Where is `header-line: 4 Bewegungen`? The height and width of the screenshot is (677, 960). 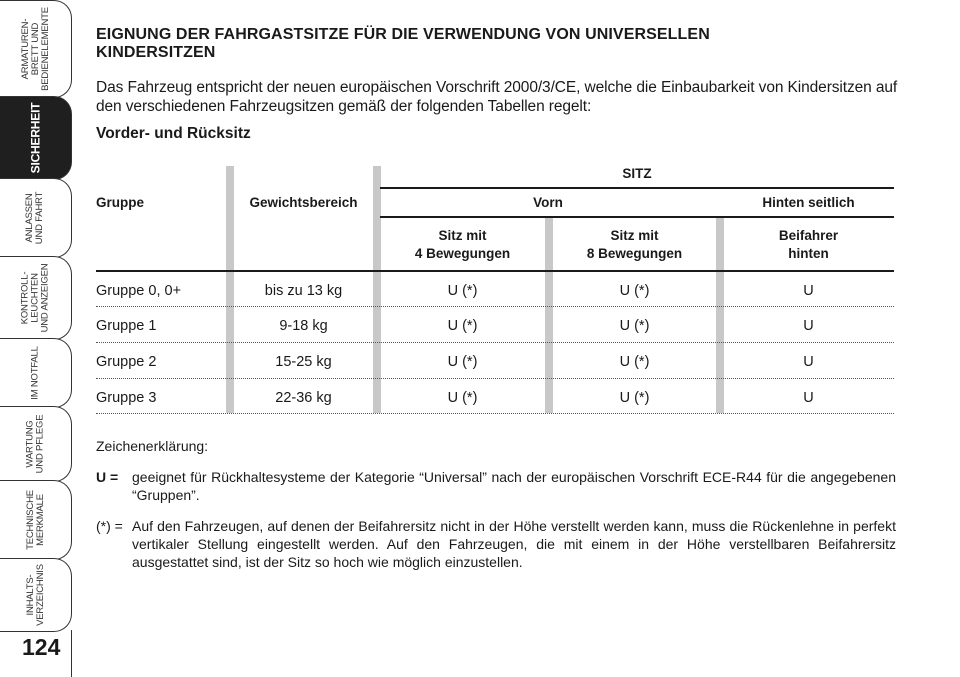
header-line: 4 Bewegungen is located at coordinates (462, 253).